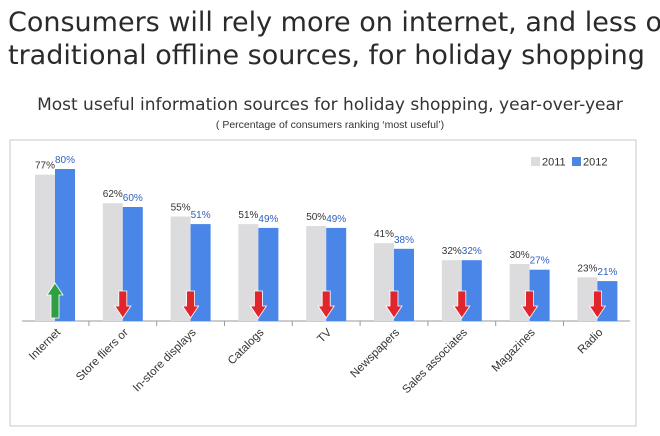 The width and height of the screenshot is (660, 436). What do you see at coordinates (595, 163) in the screenshot?
I see `legend-label-2012: 2012` at bounding box center [595, 163].